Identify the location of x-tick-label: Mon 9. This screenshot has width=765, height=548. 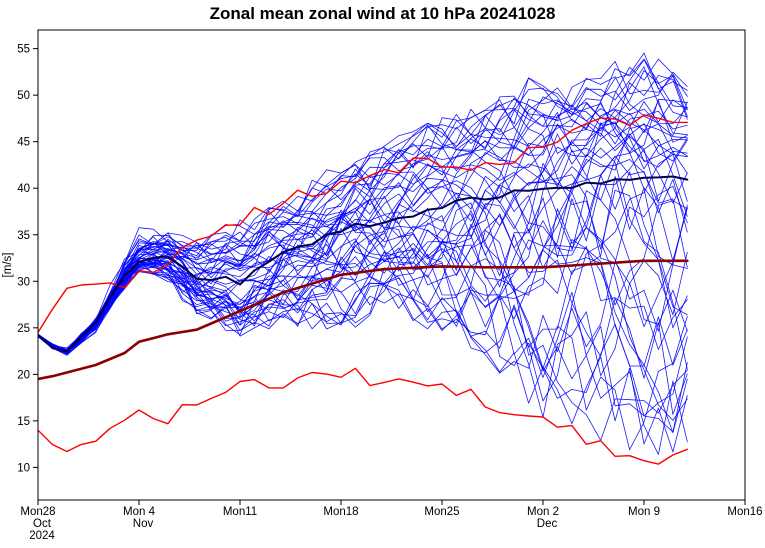
(644, 512).